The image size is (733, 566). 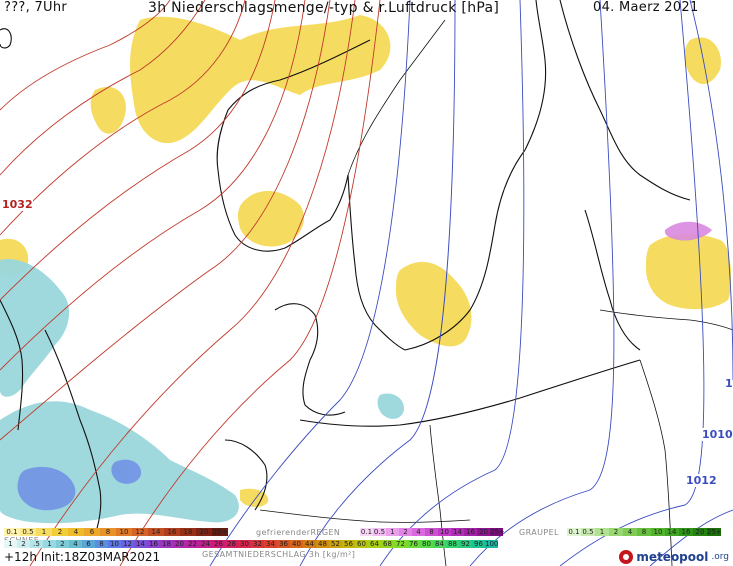 I want to click on legend-swatch: 22, so click(x=192, y=544).